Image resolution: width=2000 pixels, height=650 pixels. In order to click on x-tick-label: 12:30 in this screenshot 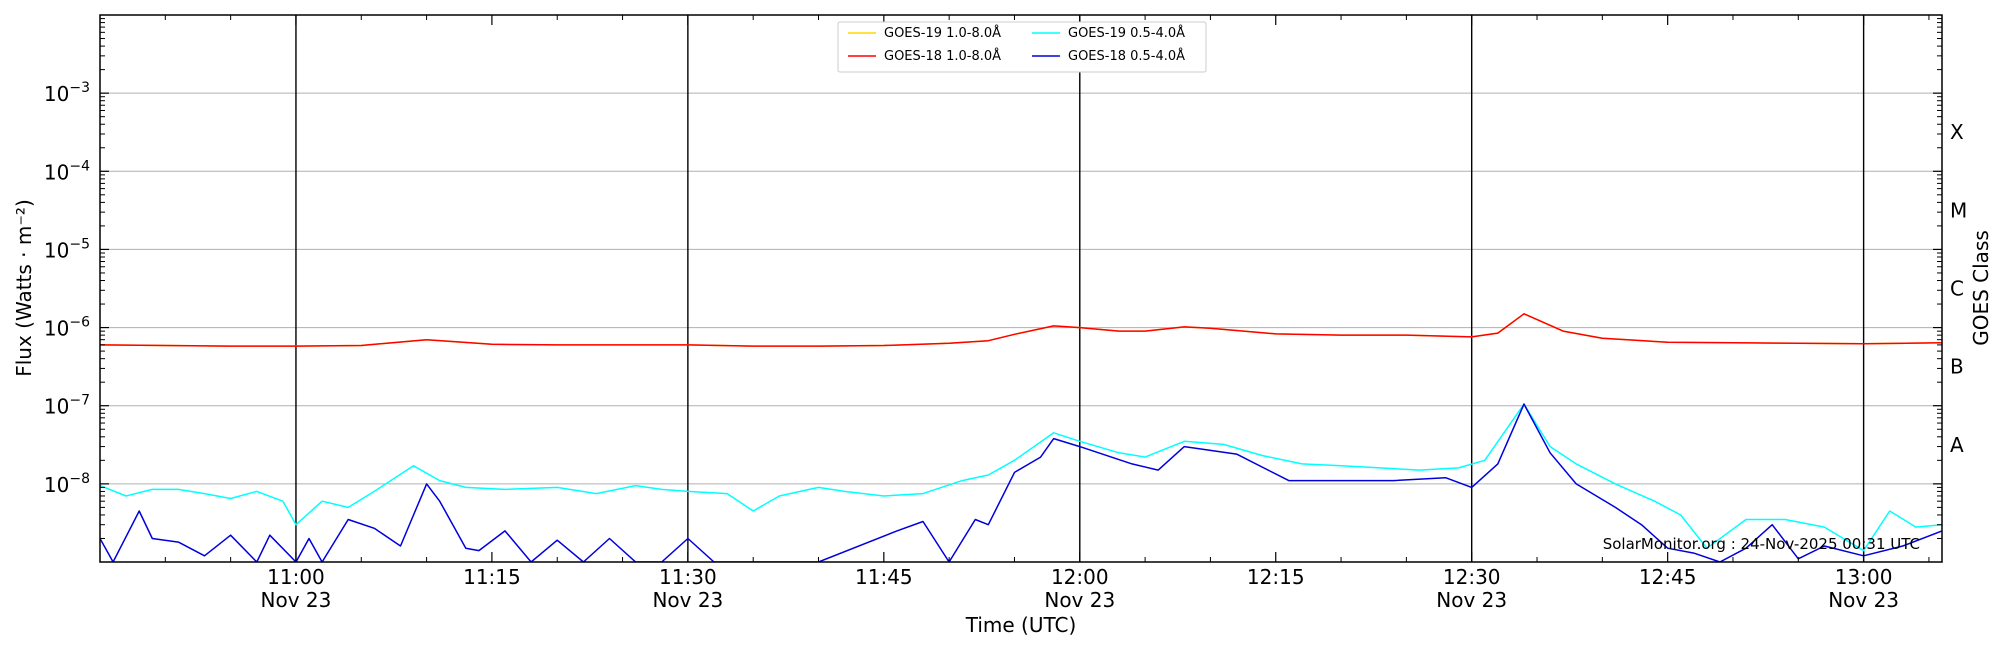, I will do `click(1472, 577)`.